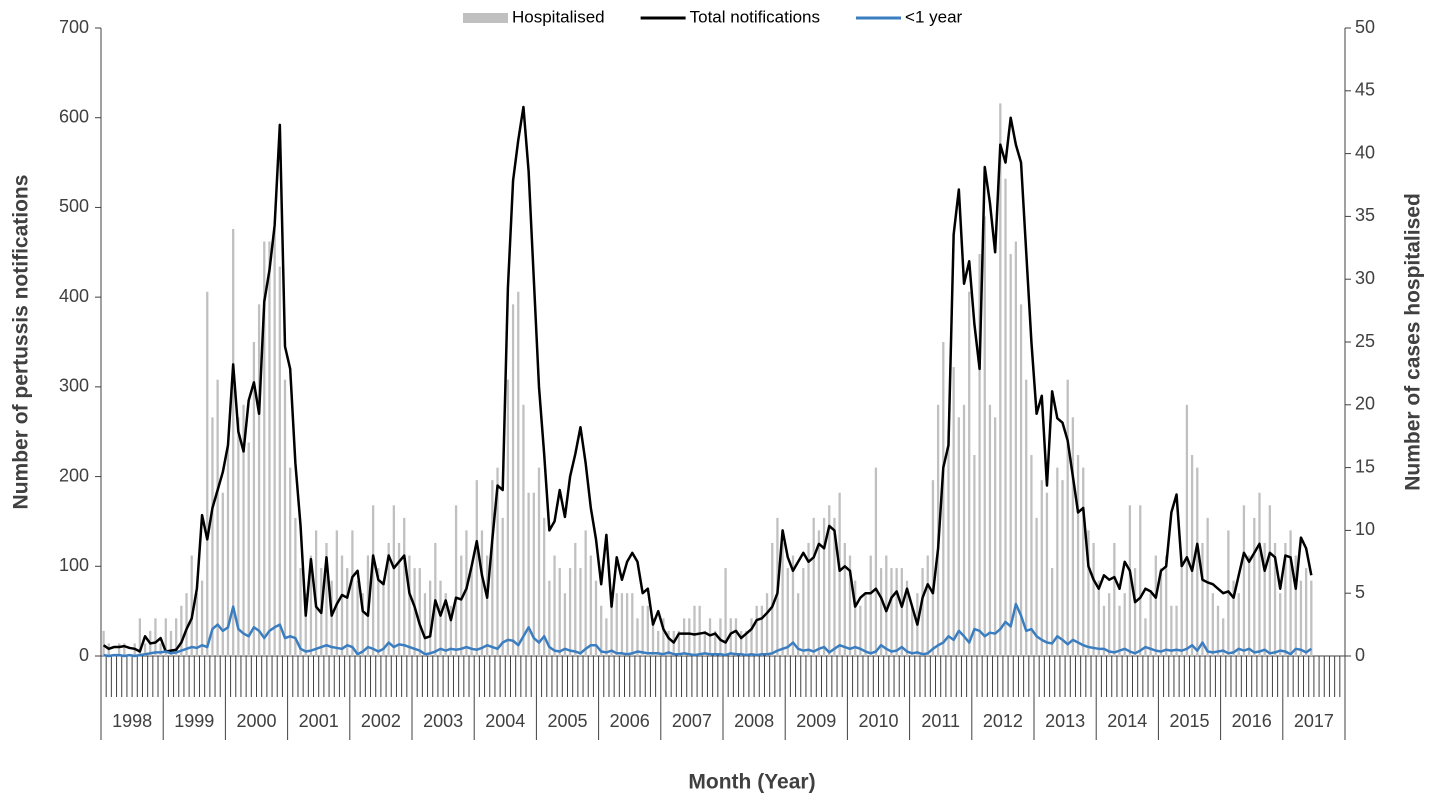 This screenshot has height=799, width=1442. I want to click on x-group-label: 2005, so click(567, 721).